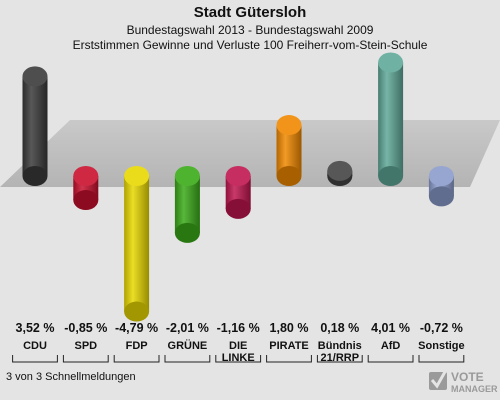 This screenshot has width=500, height=400. What do you see at coordinates (187, 328) in the screenshot?
I see `value-label-gr-ne: -2,01 %` at bounding box center [187, 328].